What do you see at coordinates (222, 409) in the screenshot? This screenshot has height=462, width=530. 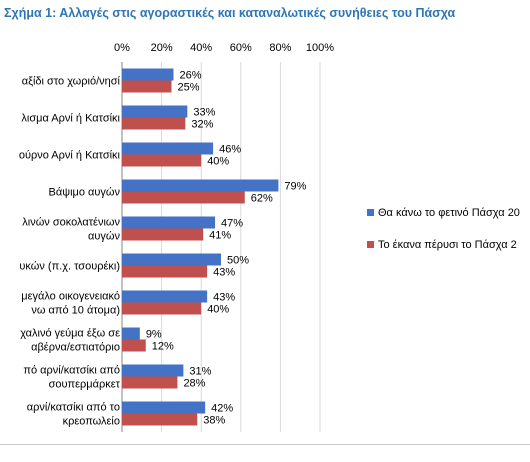 I see `data-label: 42%` at bounding box center [222, 409].